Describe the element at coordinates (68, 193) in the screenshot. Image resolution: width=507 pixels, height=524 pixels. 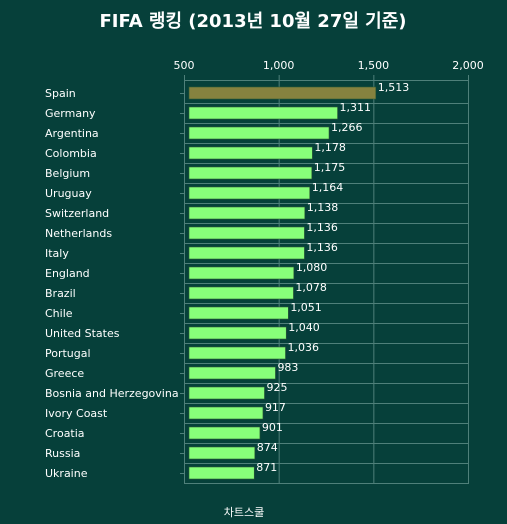
I see `category-label: Uruguay` at that location.